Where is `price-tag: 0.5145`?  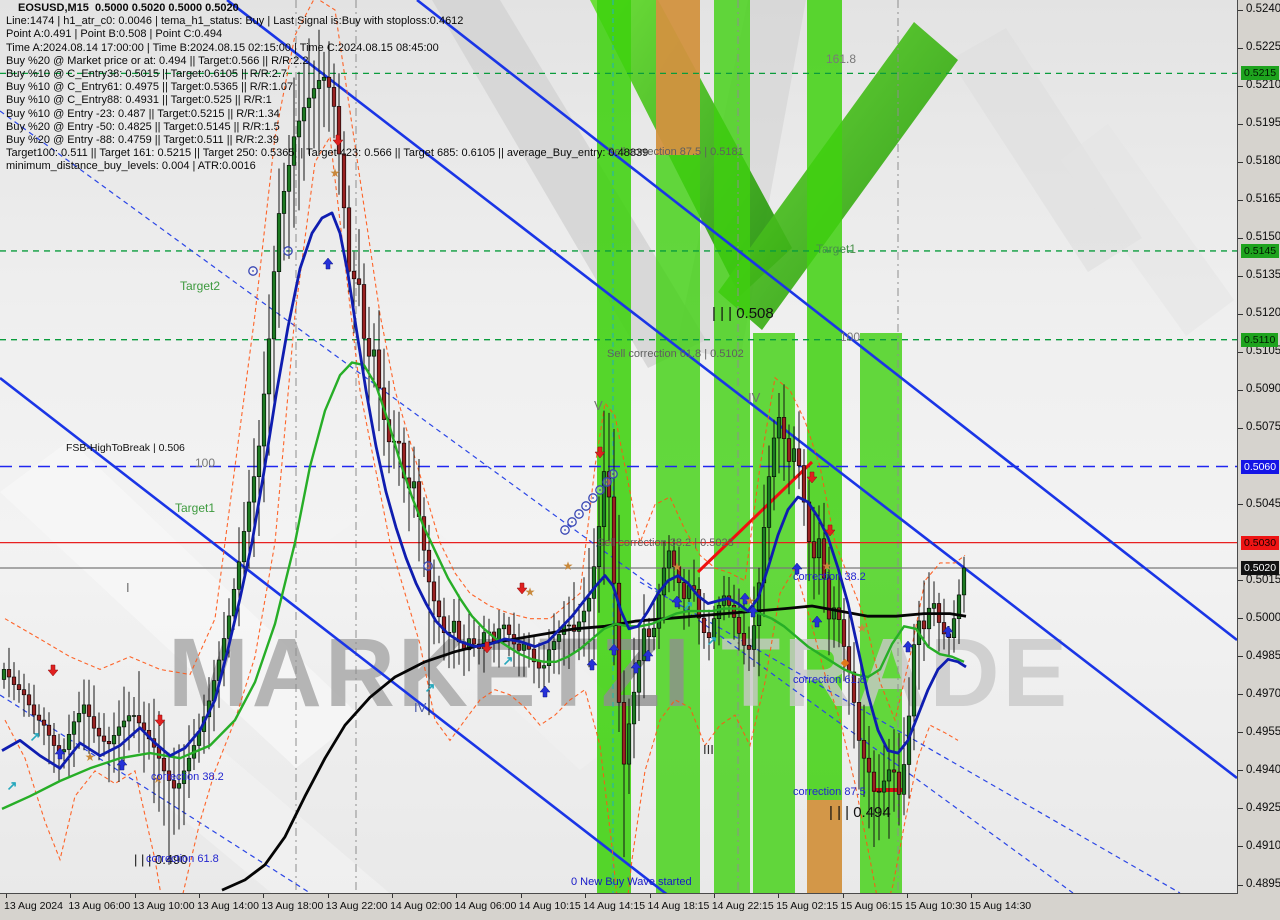 price-tag: 0.5145 is located at coordinates (1260, 250).